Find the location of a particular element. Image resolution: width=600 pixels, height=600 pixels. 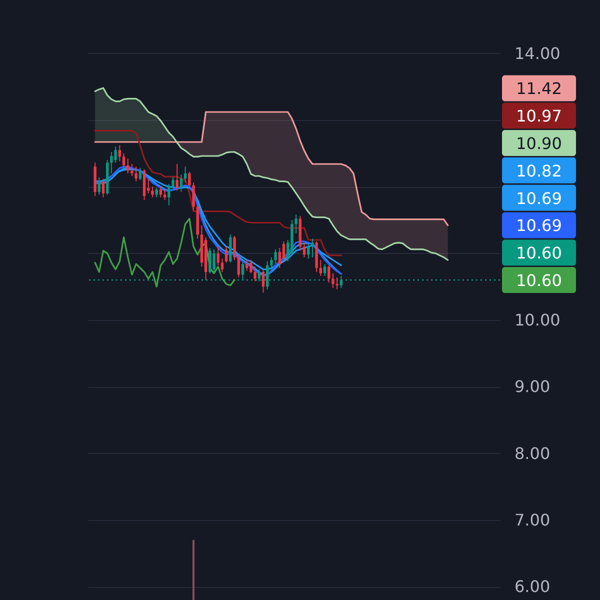

y-tick-label: 8.00 is located at coordinates (532, 453).